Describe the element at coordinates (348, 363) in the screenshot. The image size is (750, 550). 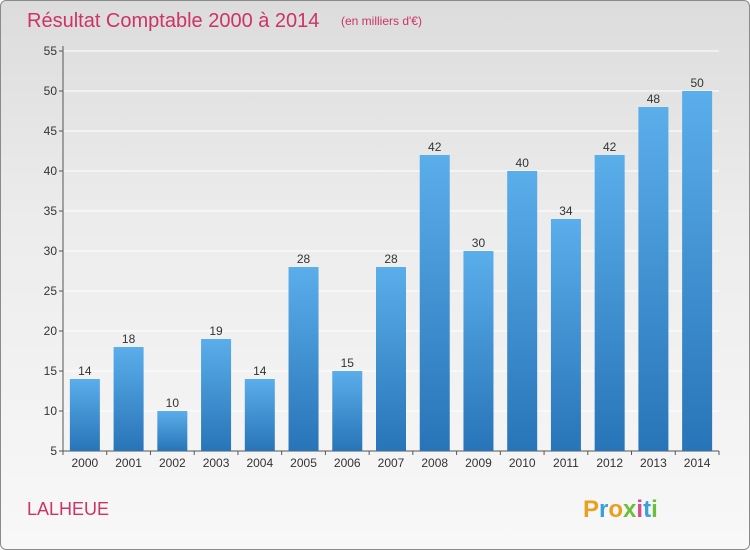
I see `data-label: 15` at that location.